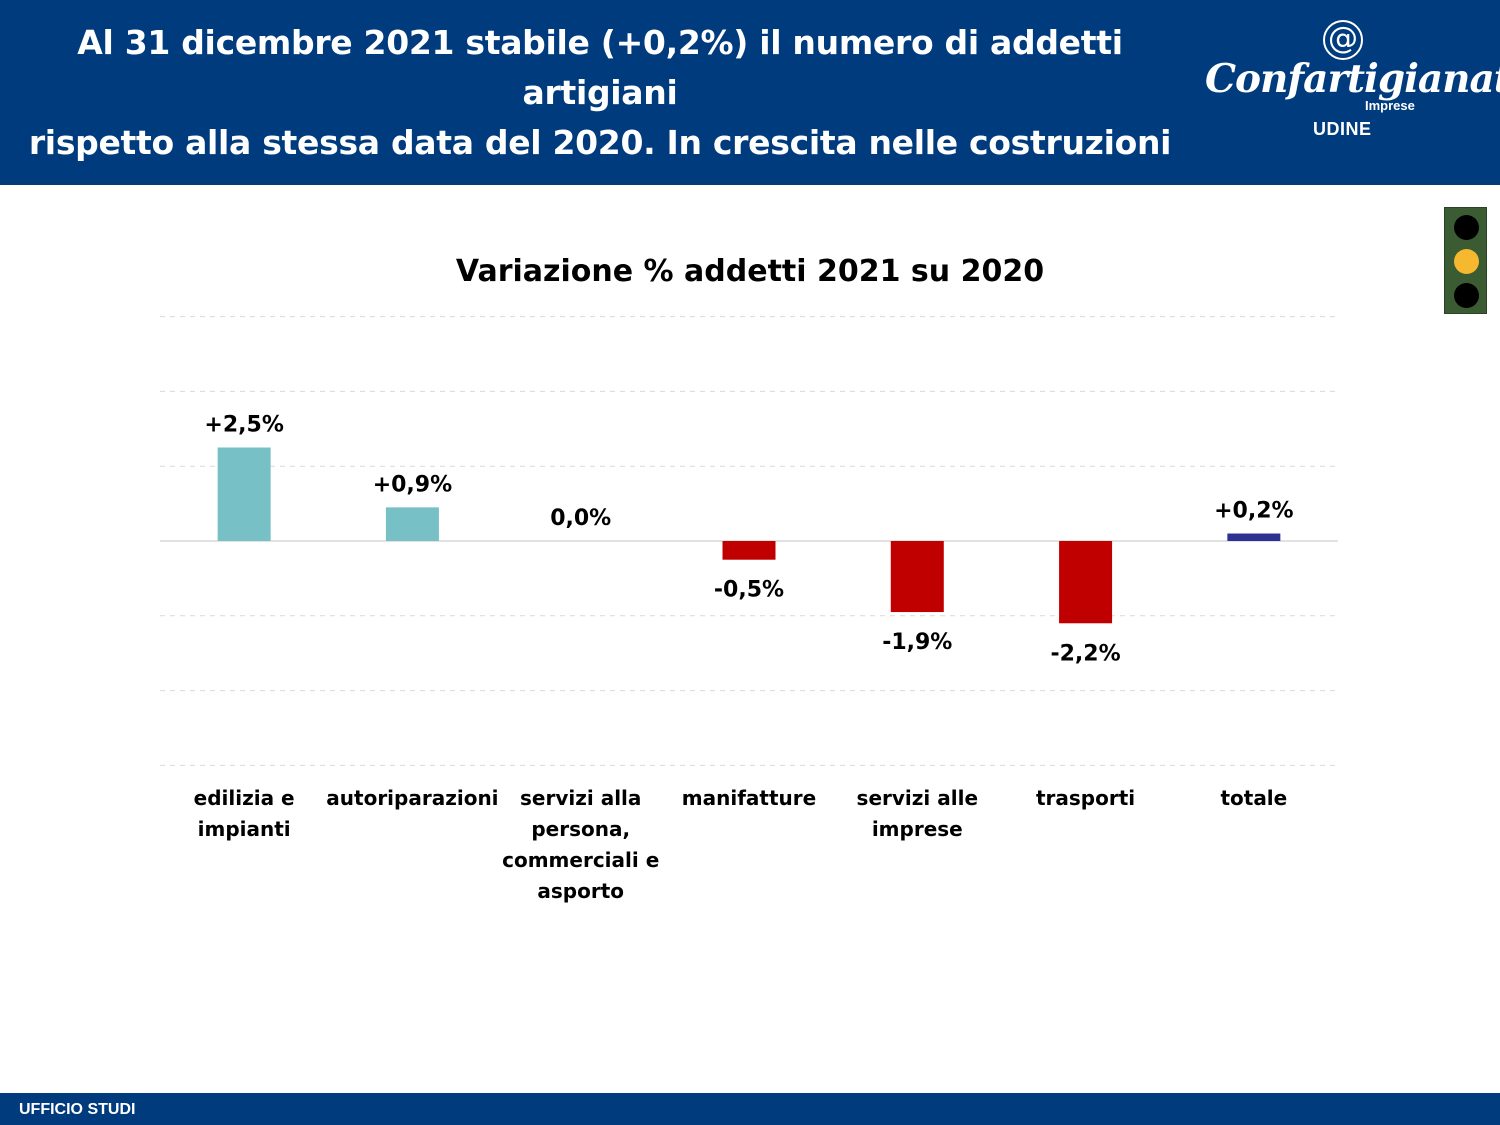 The image size is (1500, 1125). What do you see at coordinates (412, 798) in the screenshot?
I see `category-label: autoriparazioni` at bounding box center [412, 798].